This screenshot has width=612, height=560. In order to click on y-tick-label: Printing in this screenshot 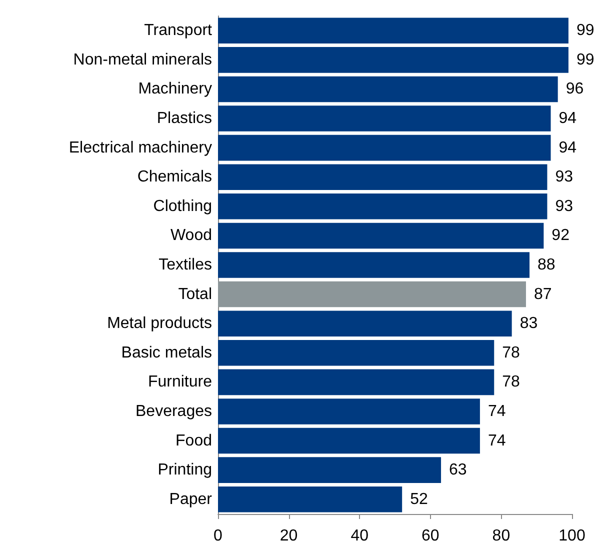, I will do `click(185, 470)`.